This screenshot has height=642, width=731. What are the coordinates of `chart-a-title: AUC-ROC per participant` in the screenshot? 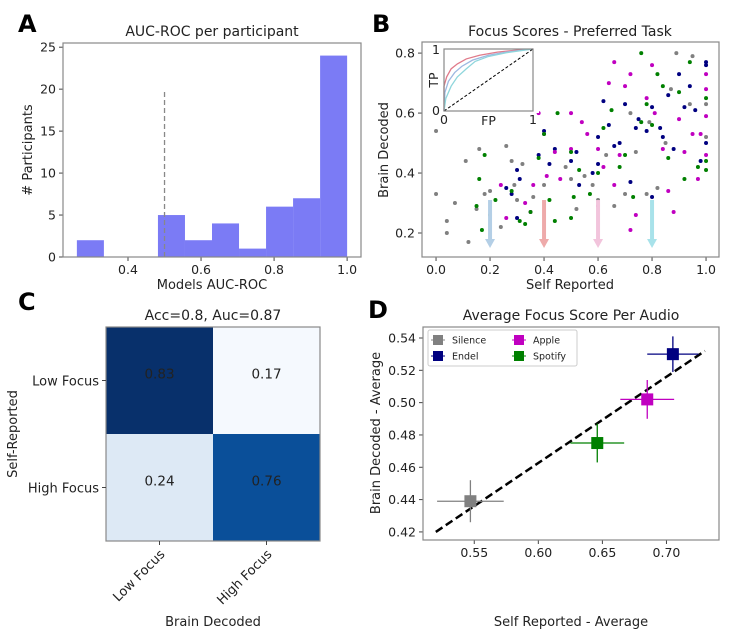 It's located at (212, 32).